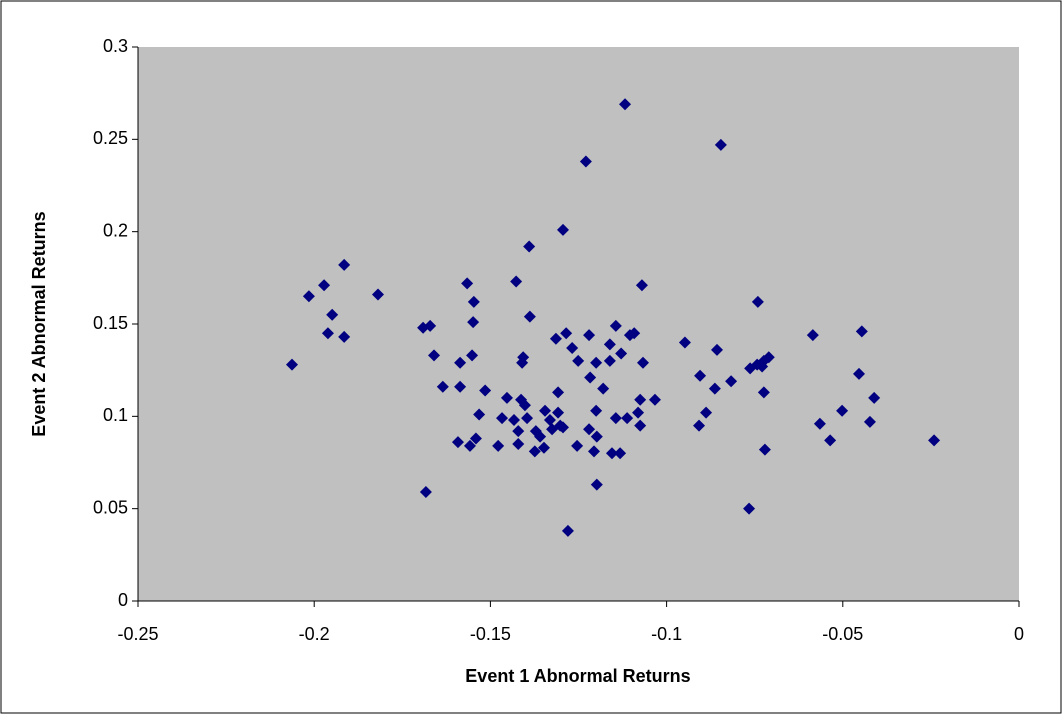  I want to click on y-axis-title: Event 2 Abnormal Returns, so click(39, 323).